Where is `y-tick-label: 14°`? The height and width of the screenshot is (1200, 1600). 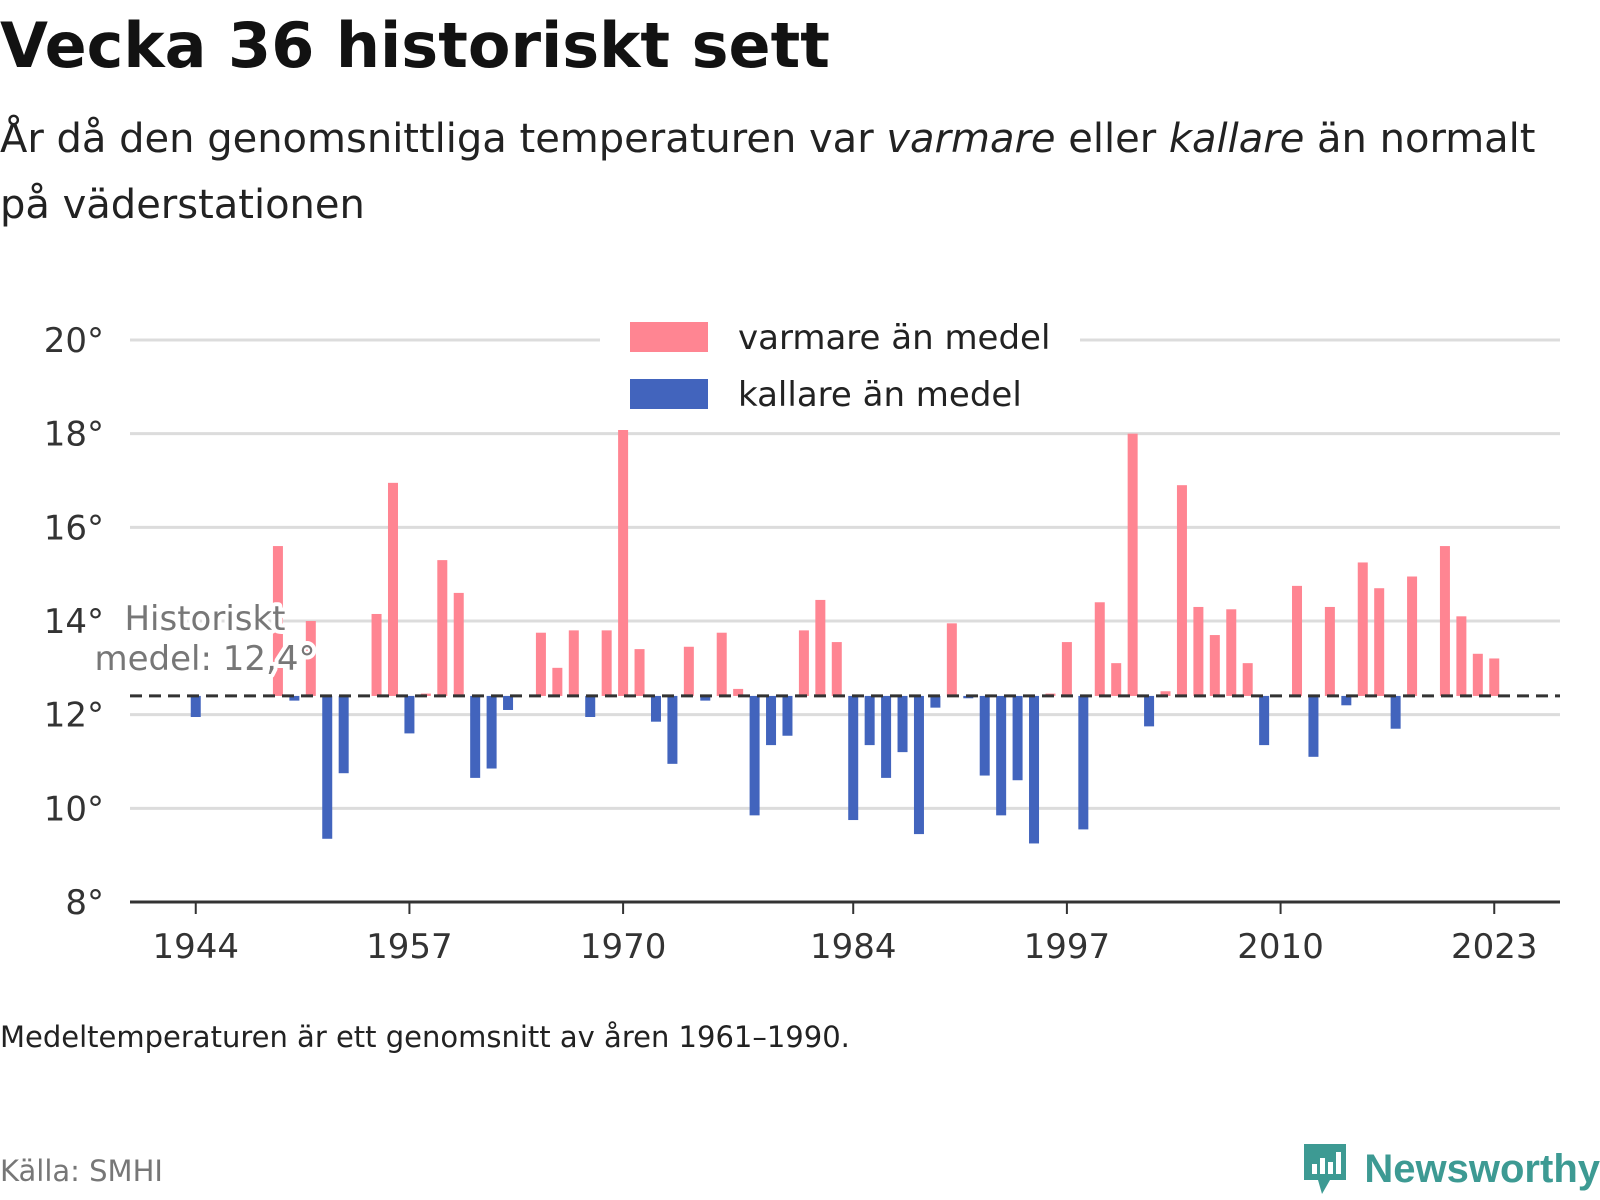 y-tick-label: 14° is located at coordinates (74, 622).